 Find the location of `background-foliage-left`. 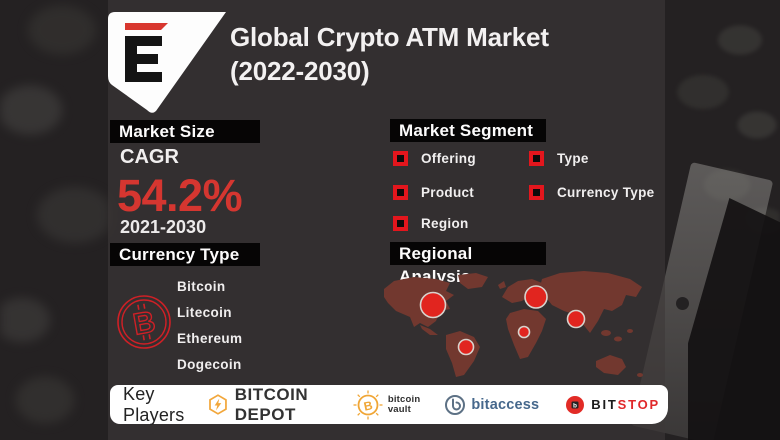

background-foliage-left is located at coordinates (55, 220).